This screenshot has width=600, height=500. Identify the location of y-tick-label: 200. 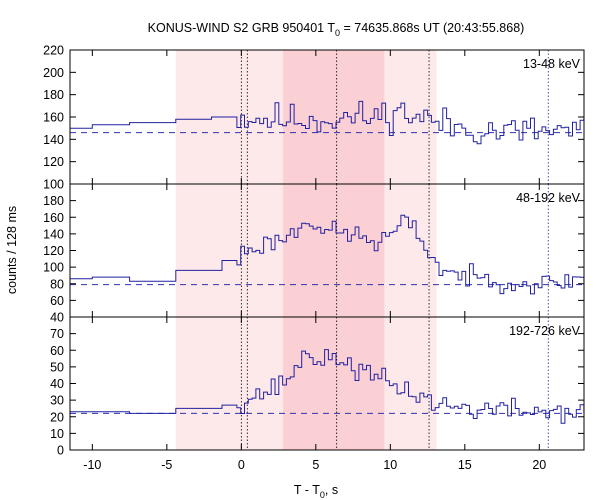
(53, 73).